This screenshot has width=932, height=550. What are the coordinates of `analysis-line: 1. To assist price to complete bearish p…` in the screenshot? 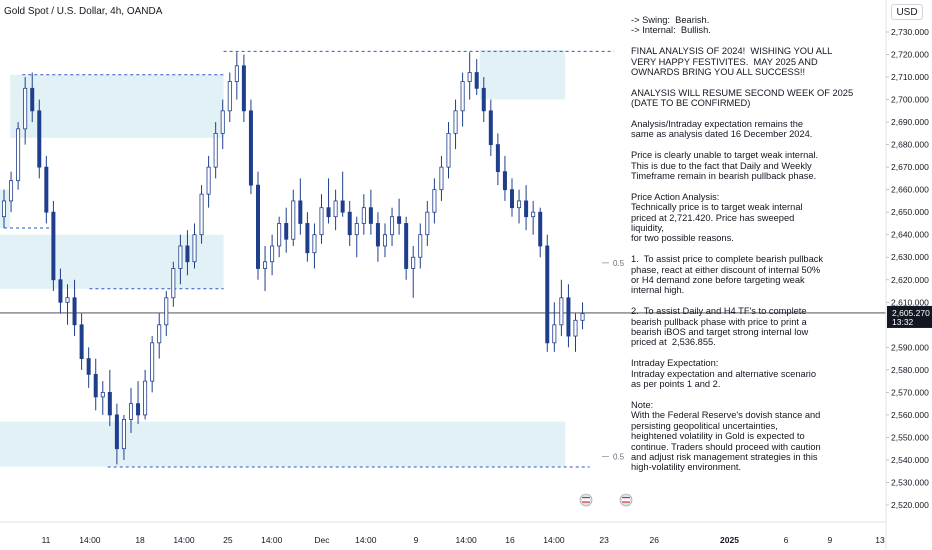 It's located at (727, 259).